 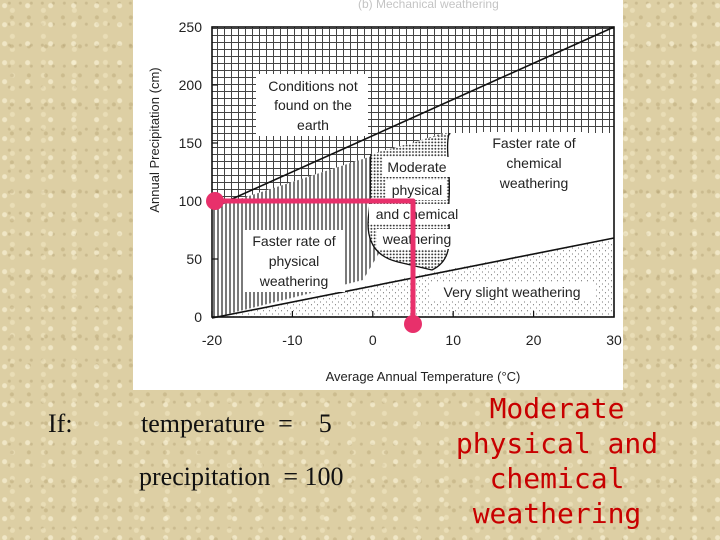 What do you see at coordinates (60, 423) in the screenshot?
I see `if-label: If:` at bounding box center [60, 423].